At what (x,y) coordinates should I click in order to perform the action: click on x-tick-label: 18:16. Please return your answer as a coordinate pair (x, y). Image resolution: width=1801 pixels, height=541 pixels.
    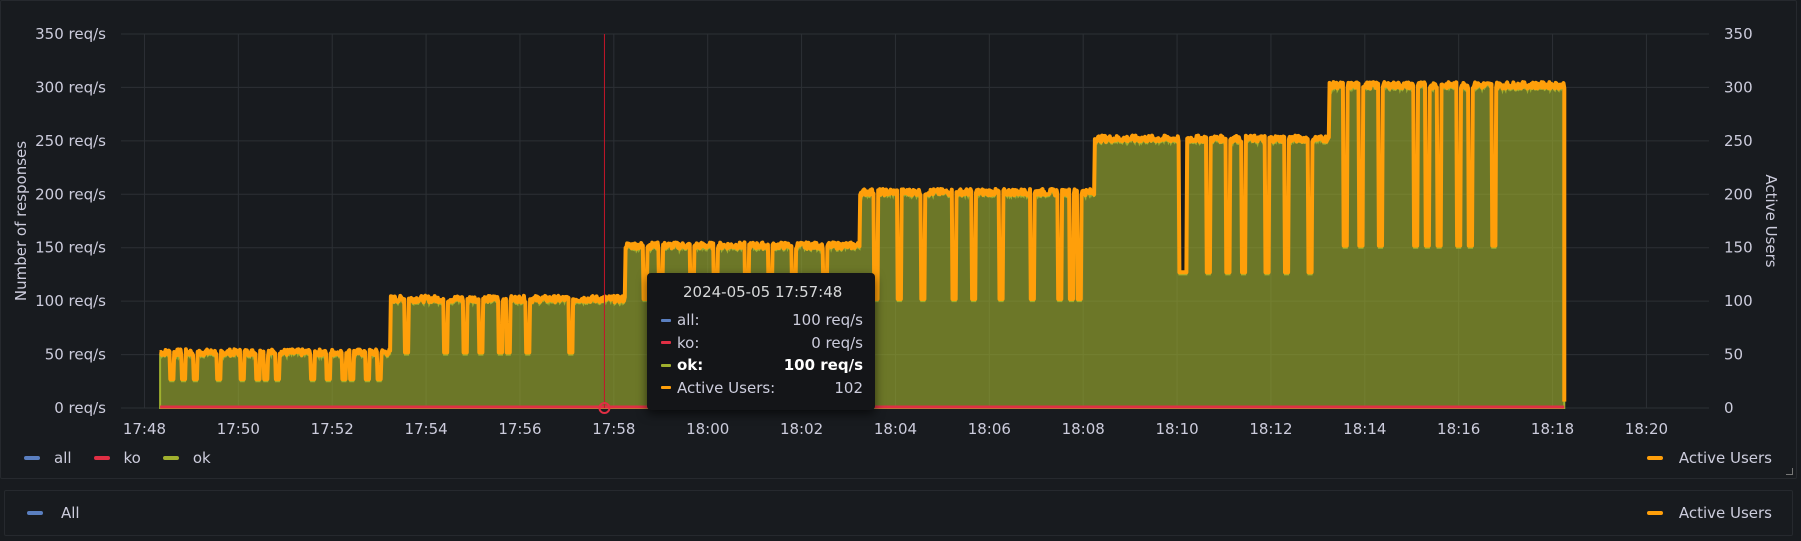
    Looking at the image, I should click on (1458, 429).